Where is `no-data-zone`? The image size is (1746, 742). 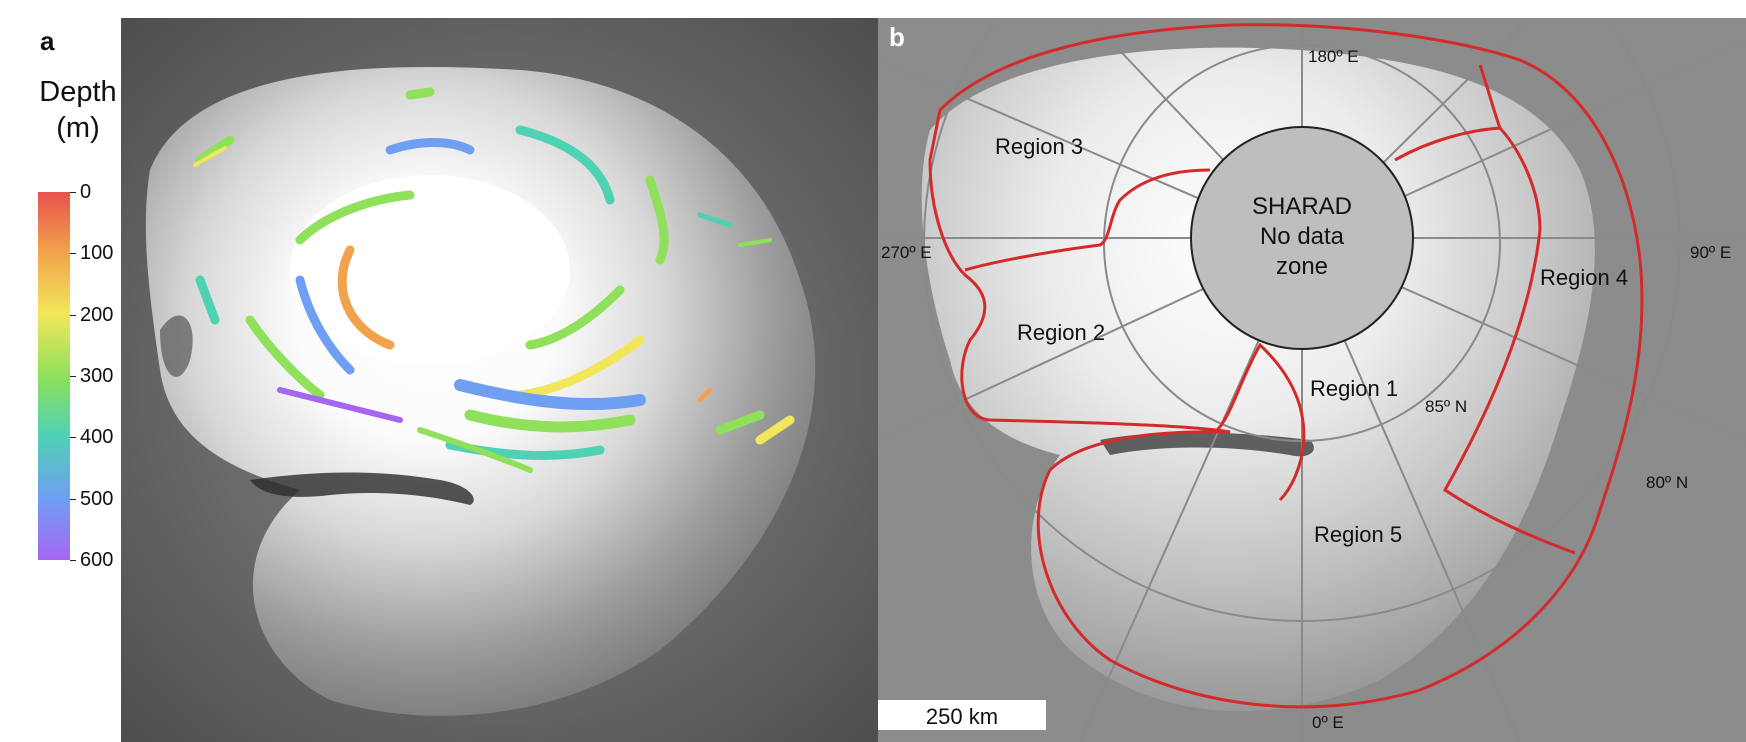
no-data-zone is located at coordinates (1302, 238).